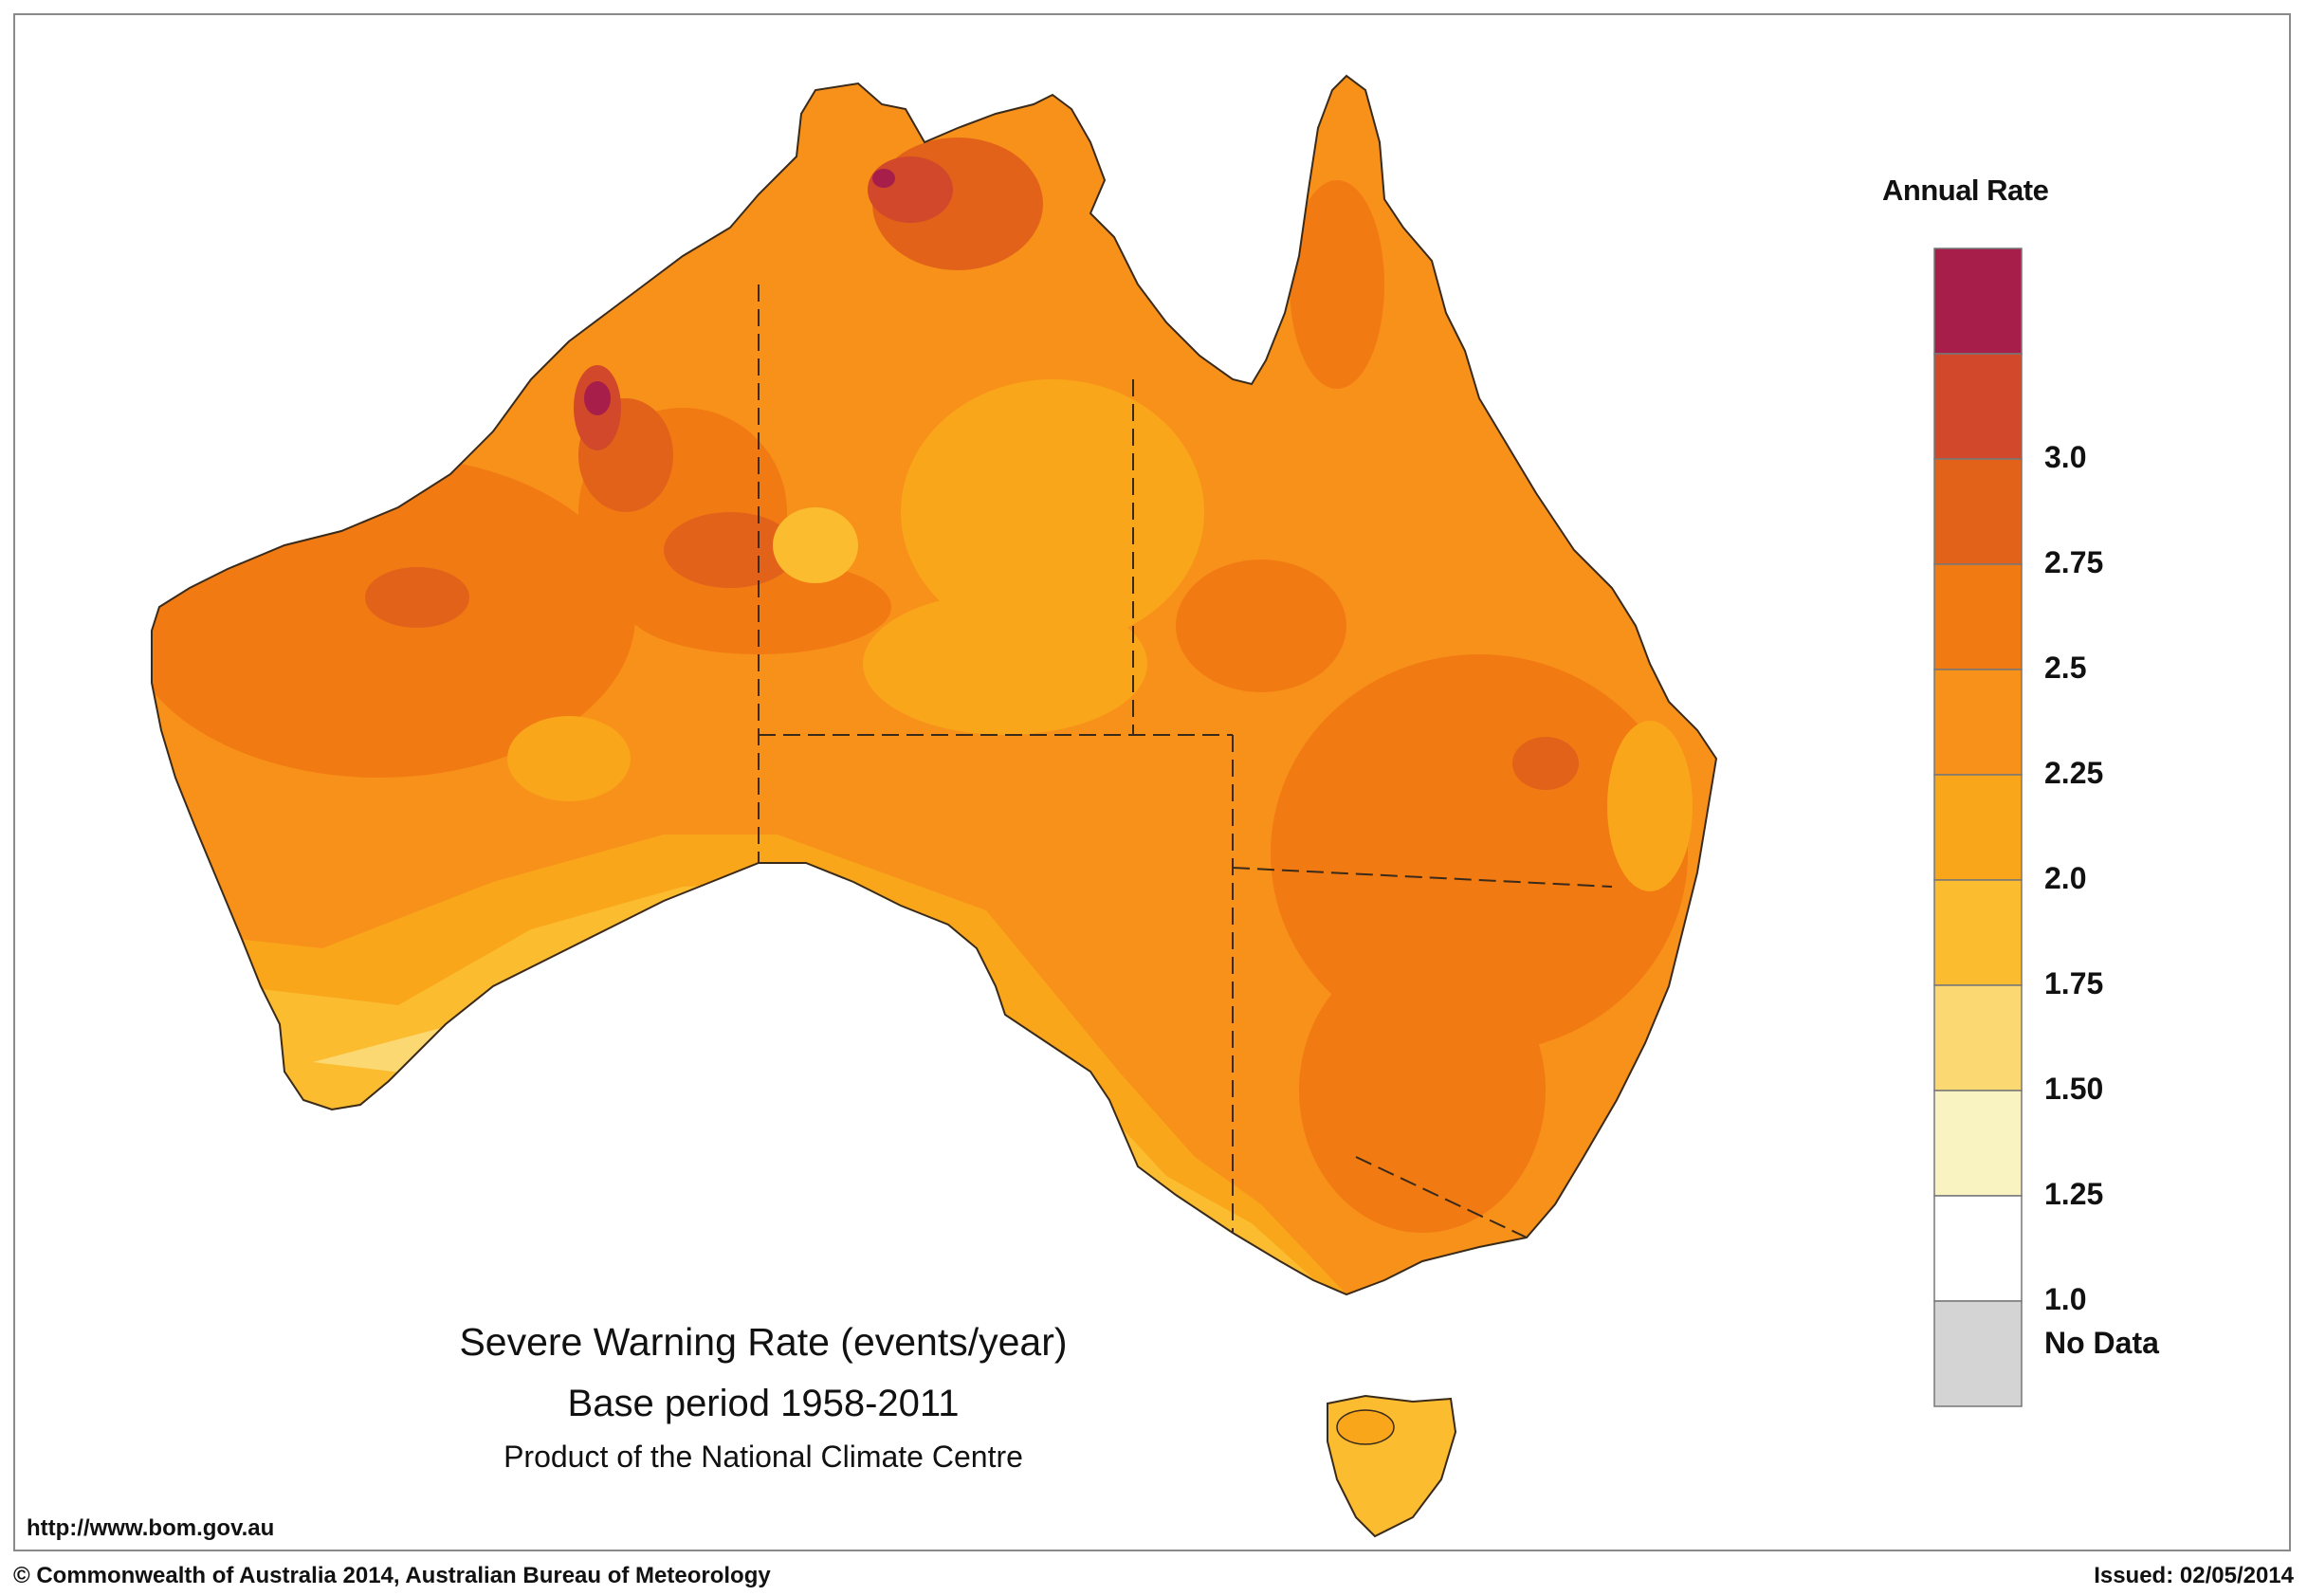  What do you see at coordinates (1422, 877) in the screenshot?
I see `qld-nsw-border` at bounding box center [1422, 877].